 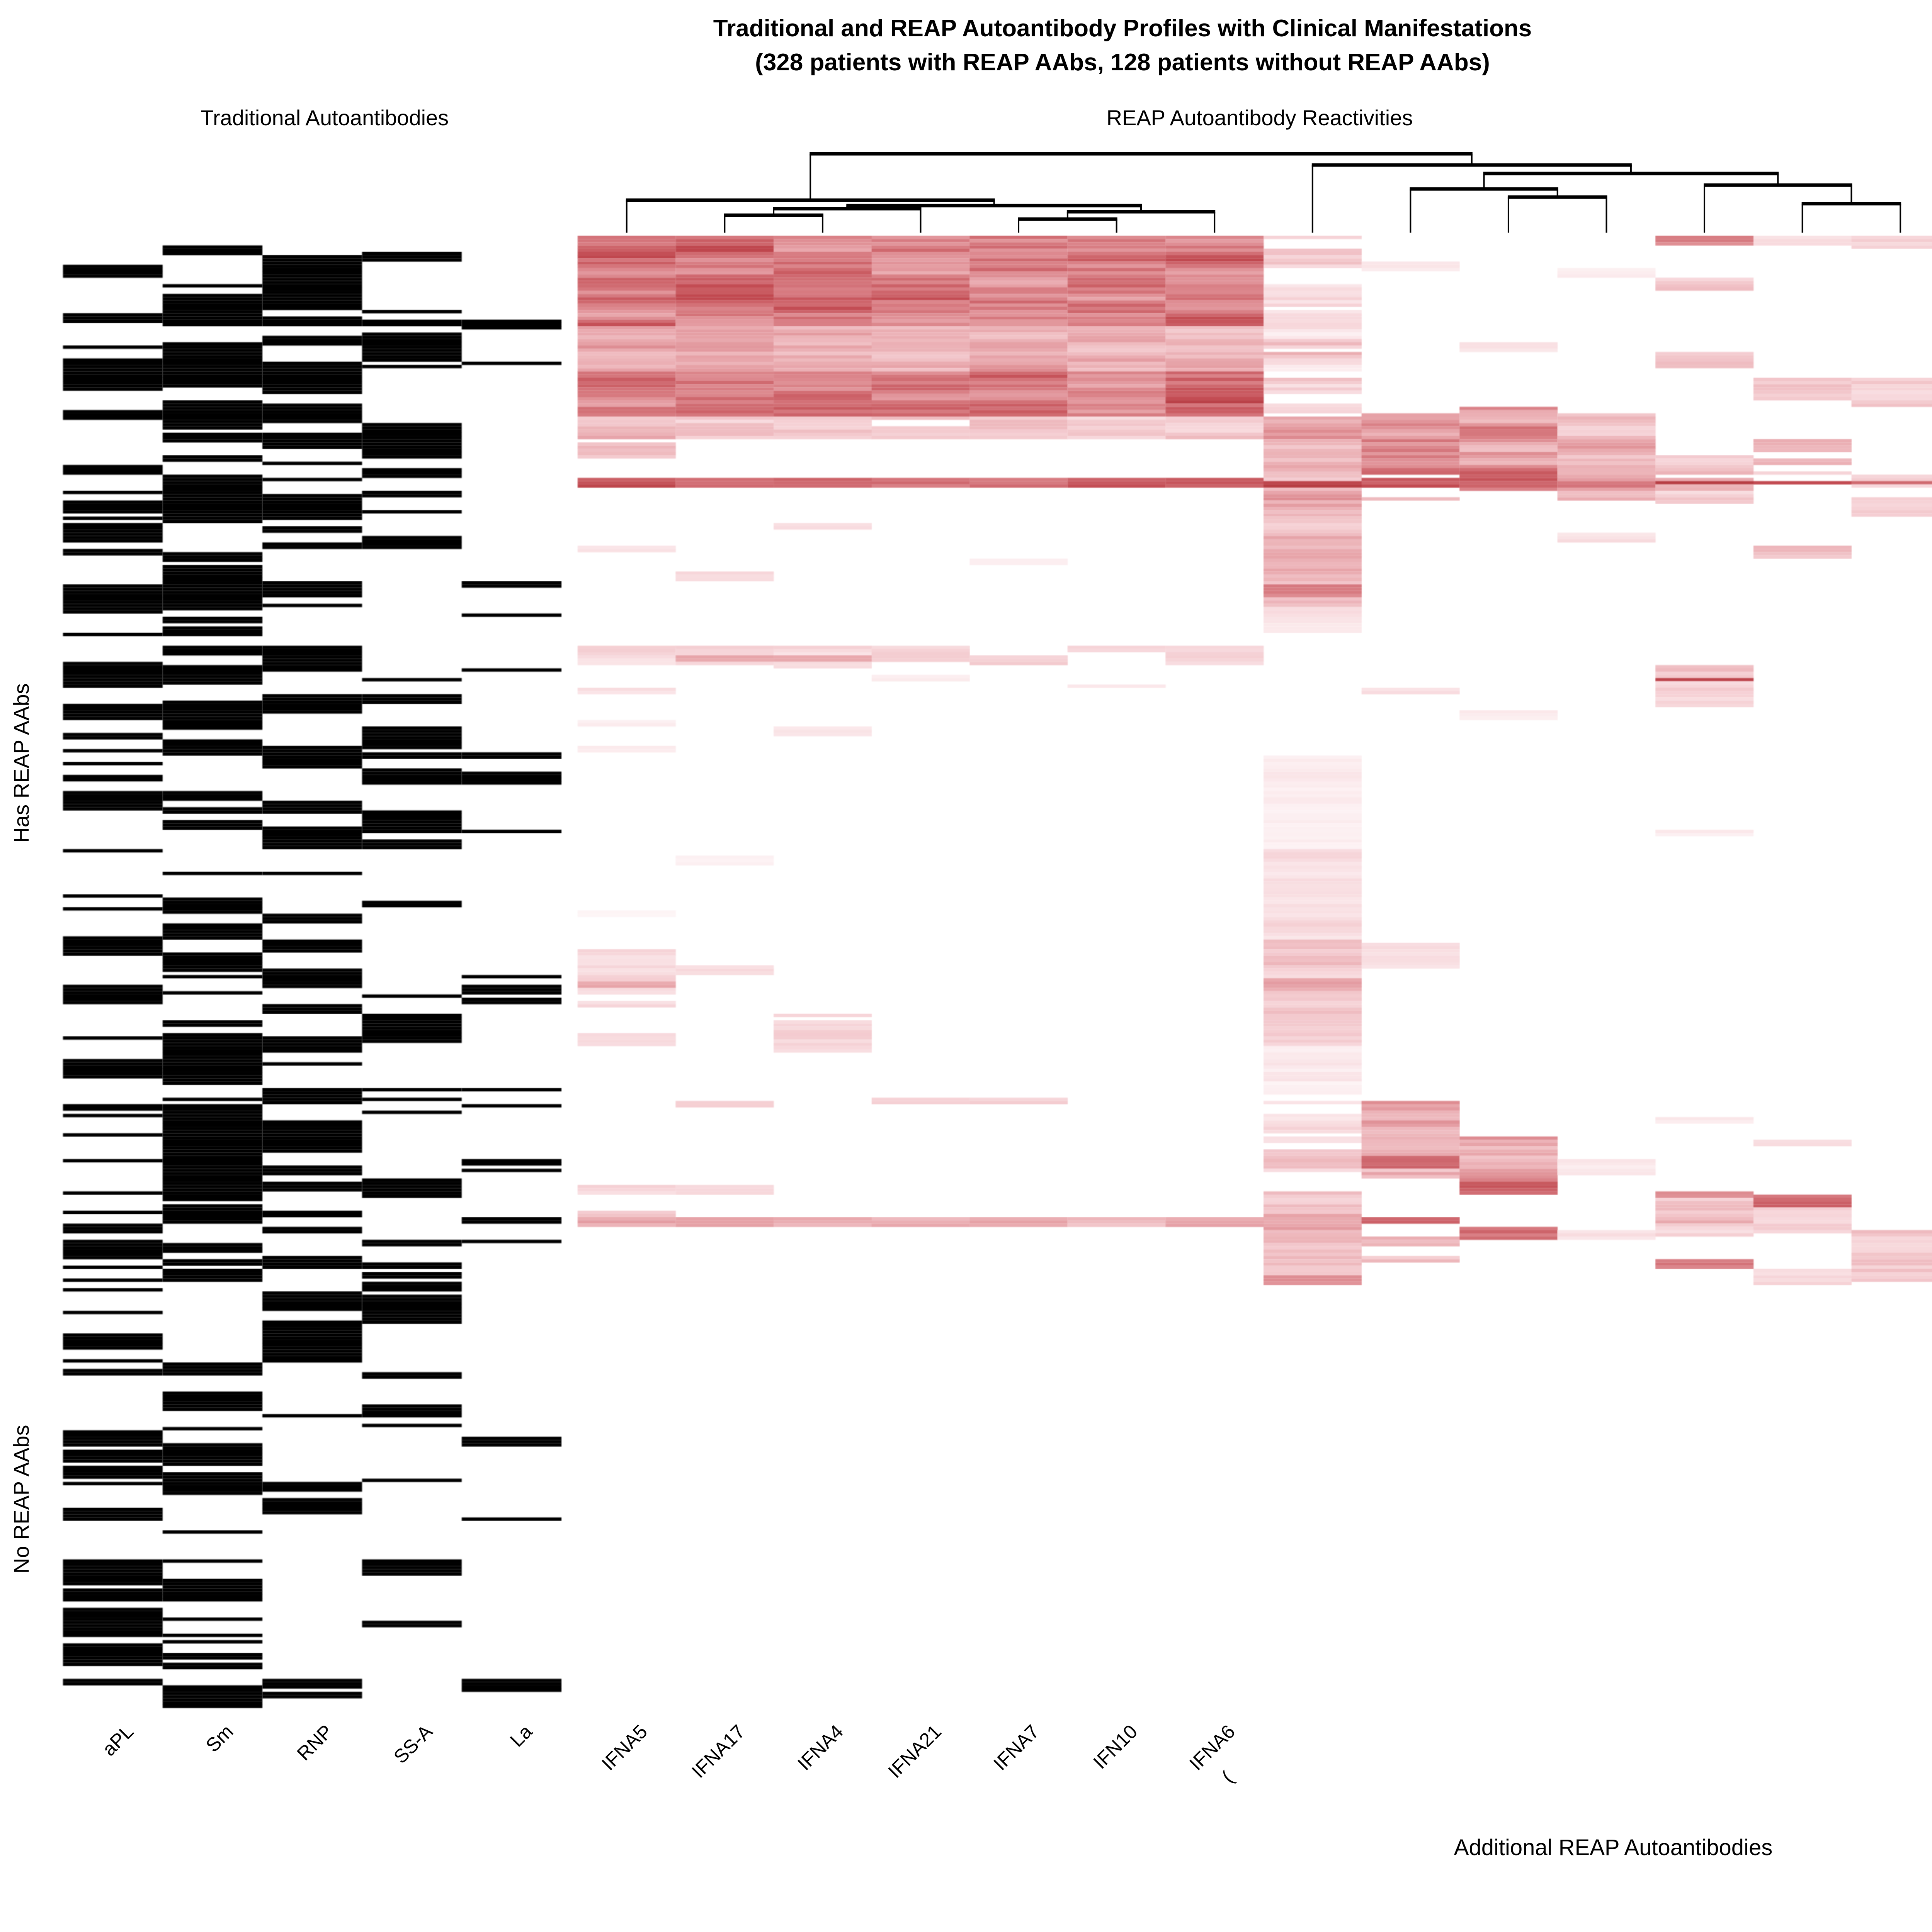 I want to click on col-label-ifna5: IFNA5, so click(x=624, y=1747).